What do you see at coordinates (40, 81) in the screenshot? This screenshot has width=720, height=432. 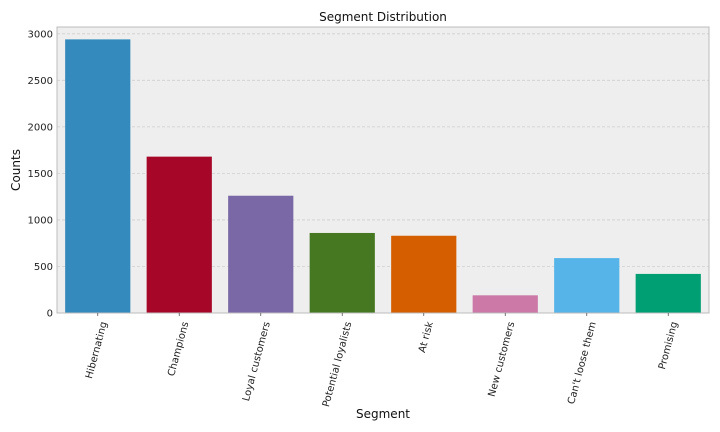 I see `y-tick-label: 2500` at bounding box center [40, 81].